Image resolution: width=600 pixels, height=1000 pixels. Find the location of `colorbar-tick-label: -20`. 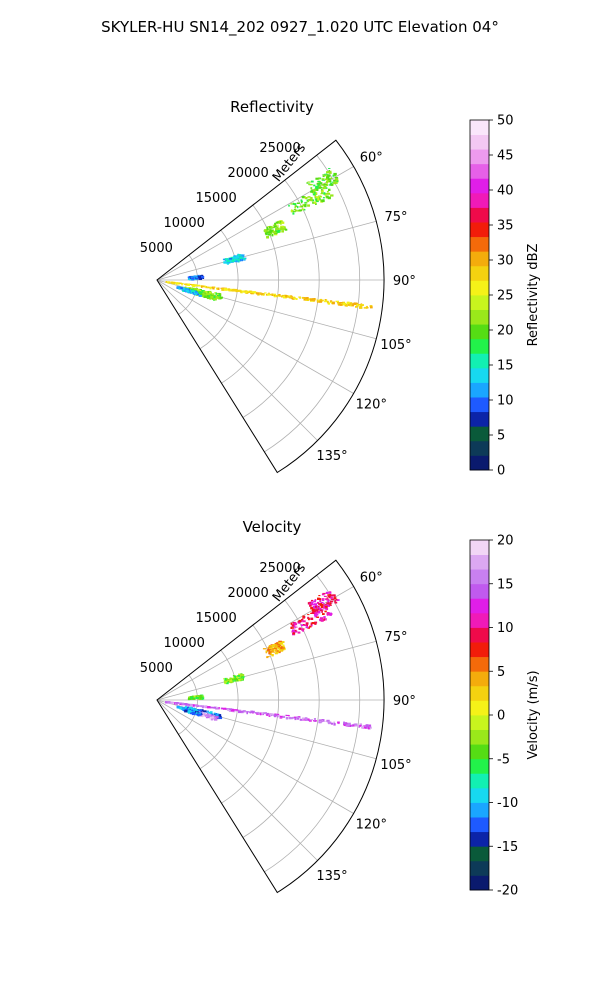

colorbar-tick-label: -20 is located at coordinates (507, 891).